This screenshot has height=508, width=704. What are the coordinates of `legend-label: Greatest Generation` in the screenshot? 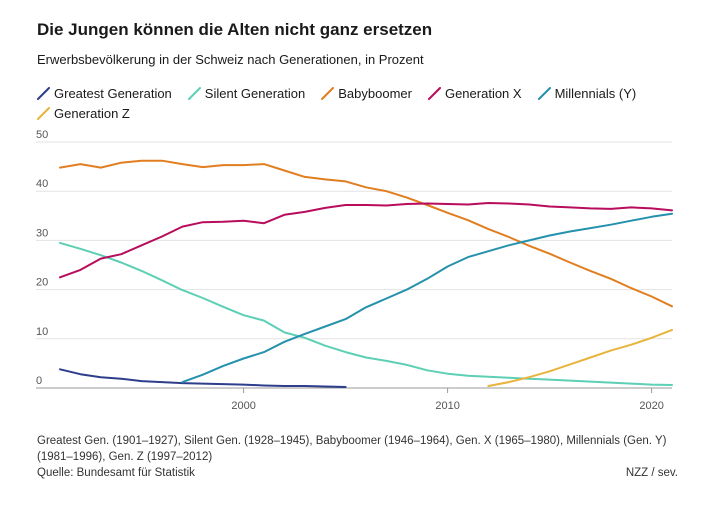 It's located at (113, 93).